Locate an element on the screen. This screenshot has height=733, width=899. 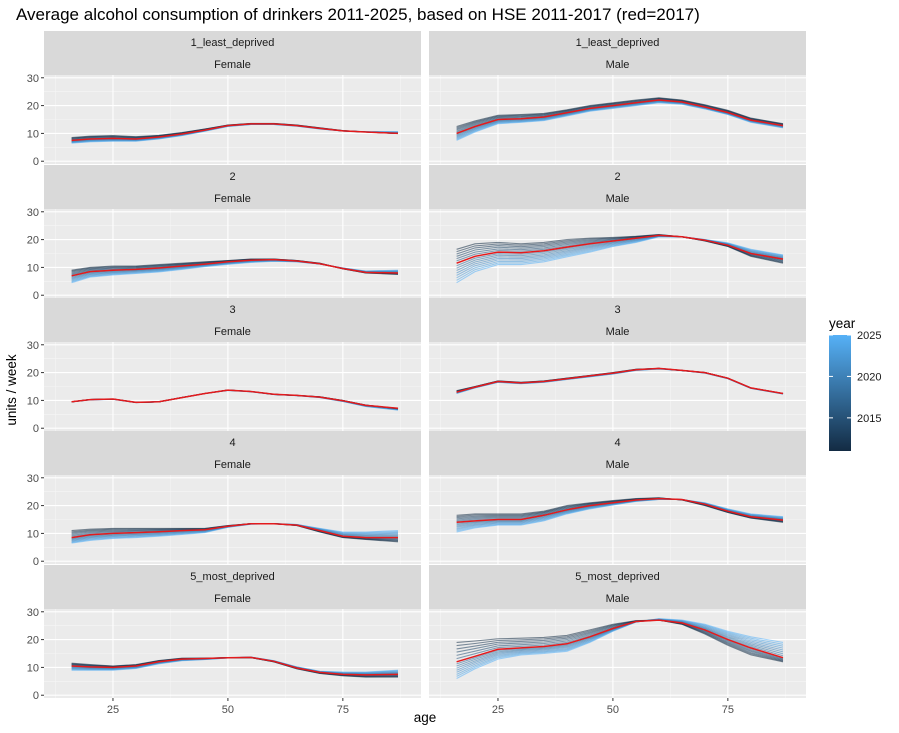
facet-panel: 1_least_deprived Male is located at coordinates (617, 97).